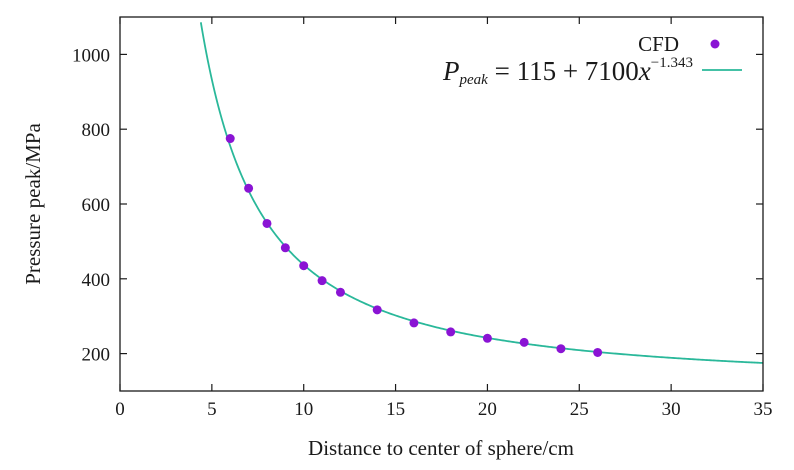 Image resolution: width=794 pixels, height=470 pixels. I want to click on y-tick-label-3: 800, so click(96, 130).